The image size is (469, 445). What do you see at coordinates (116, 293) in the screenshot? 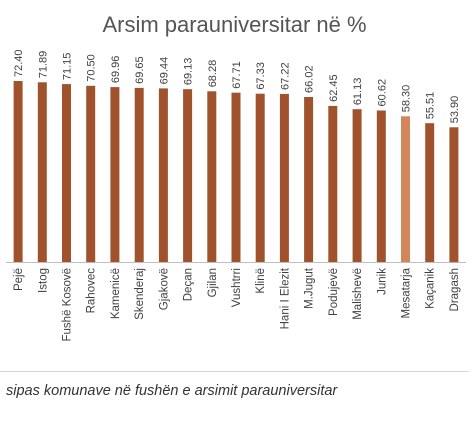
I see `category-label: Kamenicë` at bounding box center [116, 293].